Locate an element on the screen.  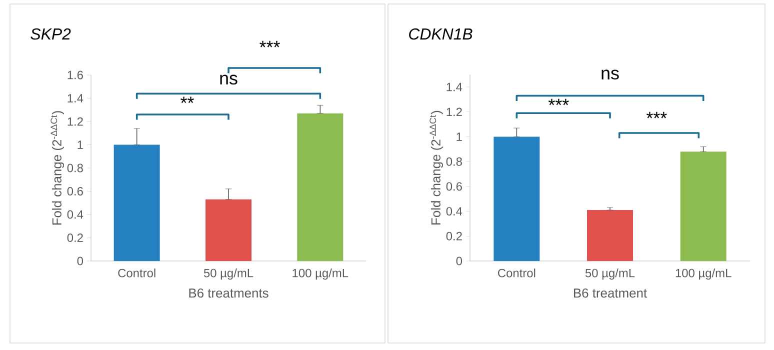
chart-title: CDKN1B is located at coordinates (440, 34).